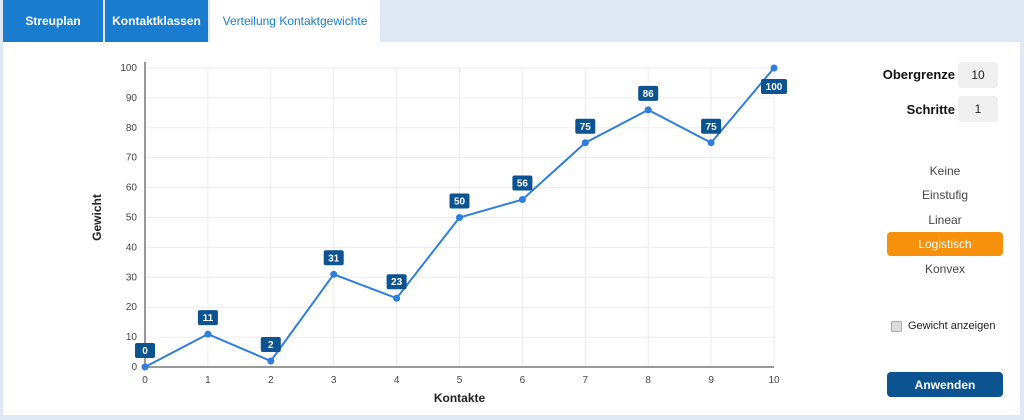  What do you see at coordinates (295, 21) in the screenshot?
I see `tab-verteilung-kontaktgewichte: Verteilung Kontaktgewichte` at bounding box center [295, 21].